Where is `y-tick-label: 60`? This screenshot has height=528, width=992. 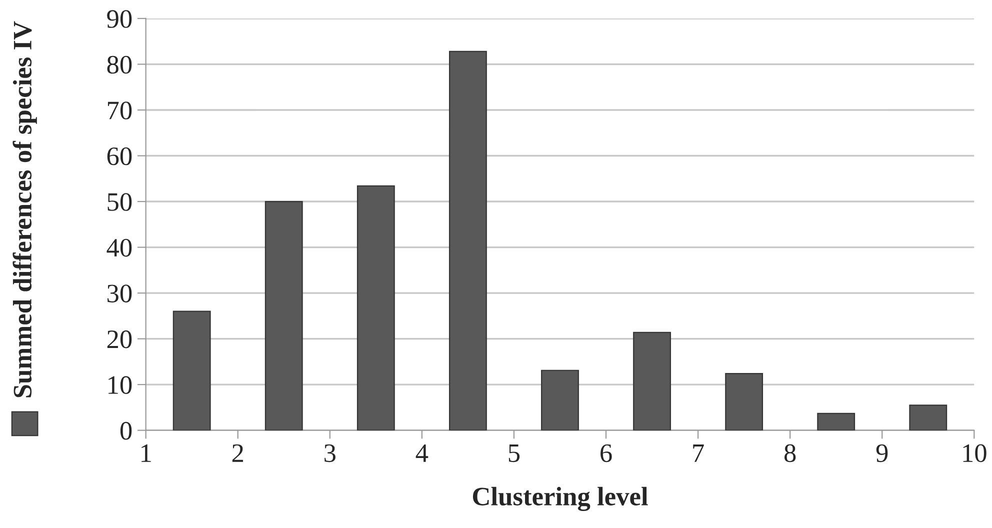 y-tick-label: 60 is located at coordinates (119, 156).